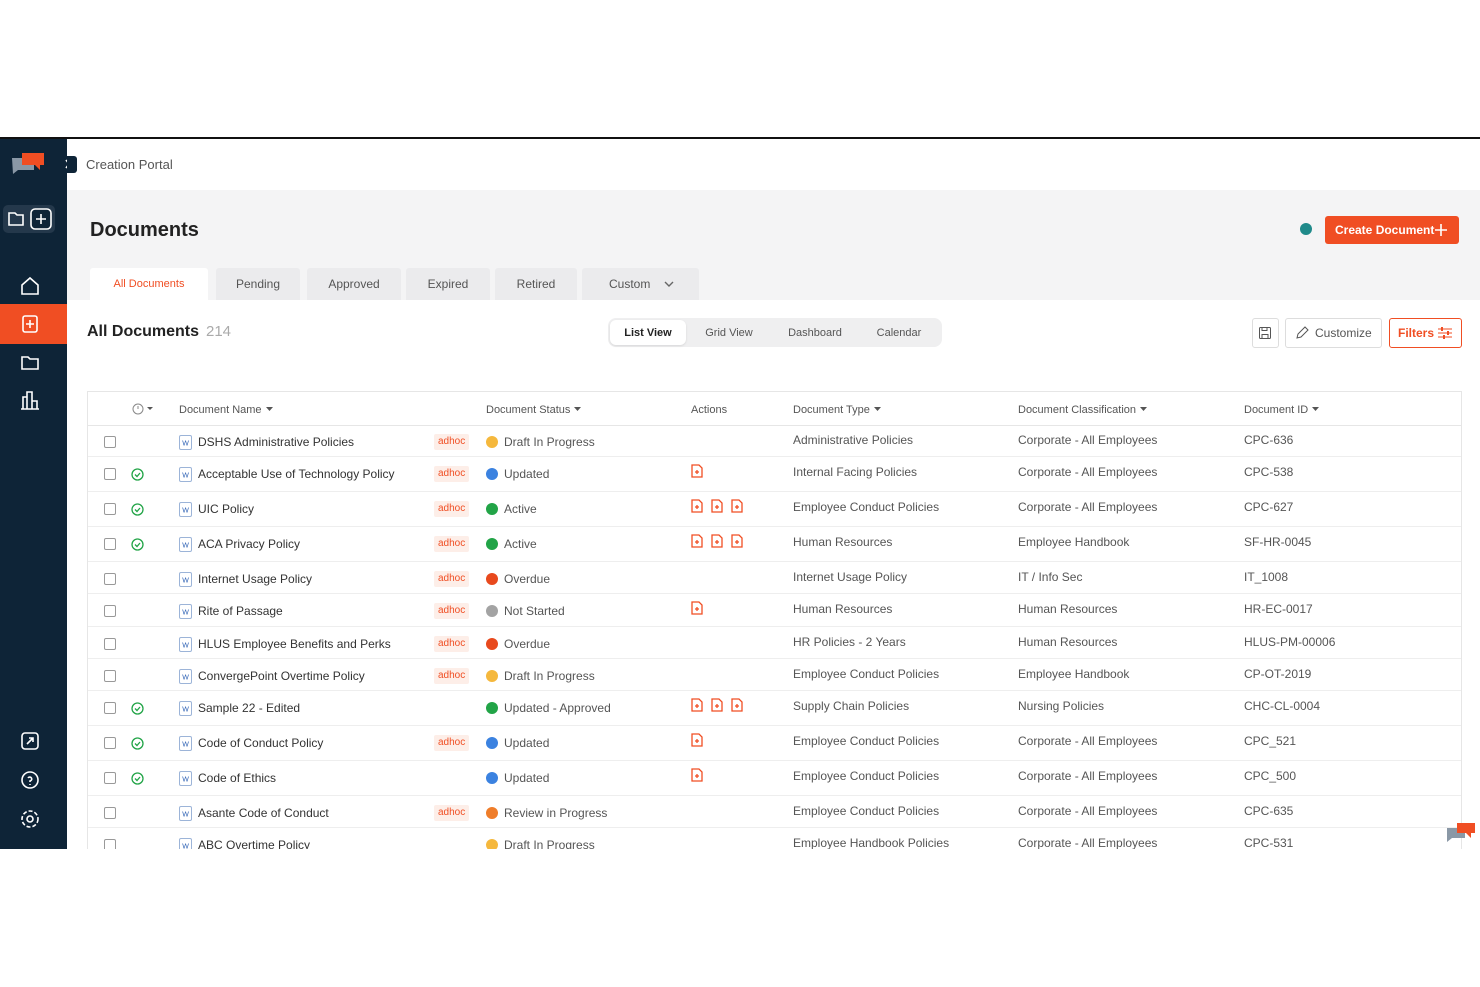 This screenshot has width=1480, height=987. I want to click on status-text: Active, so click(520, 509).